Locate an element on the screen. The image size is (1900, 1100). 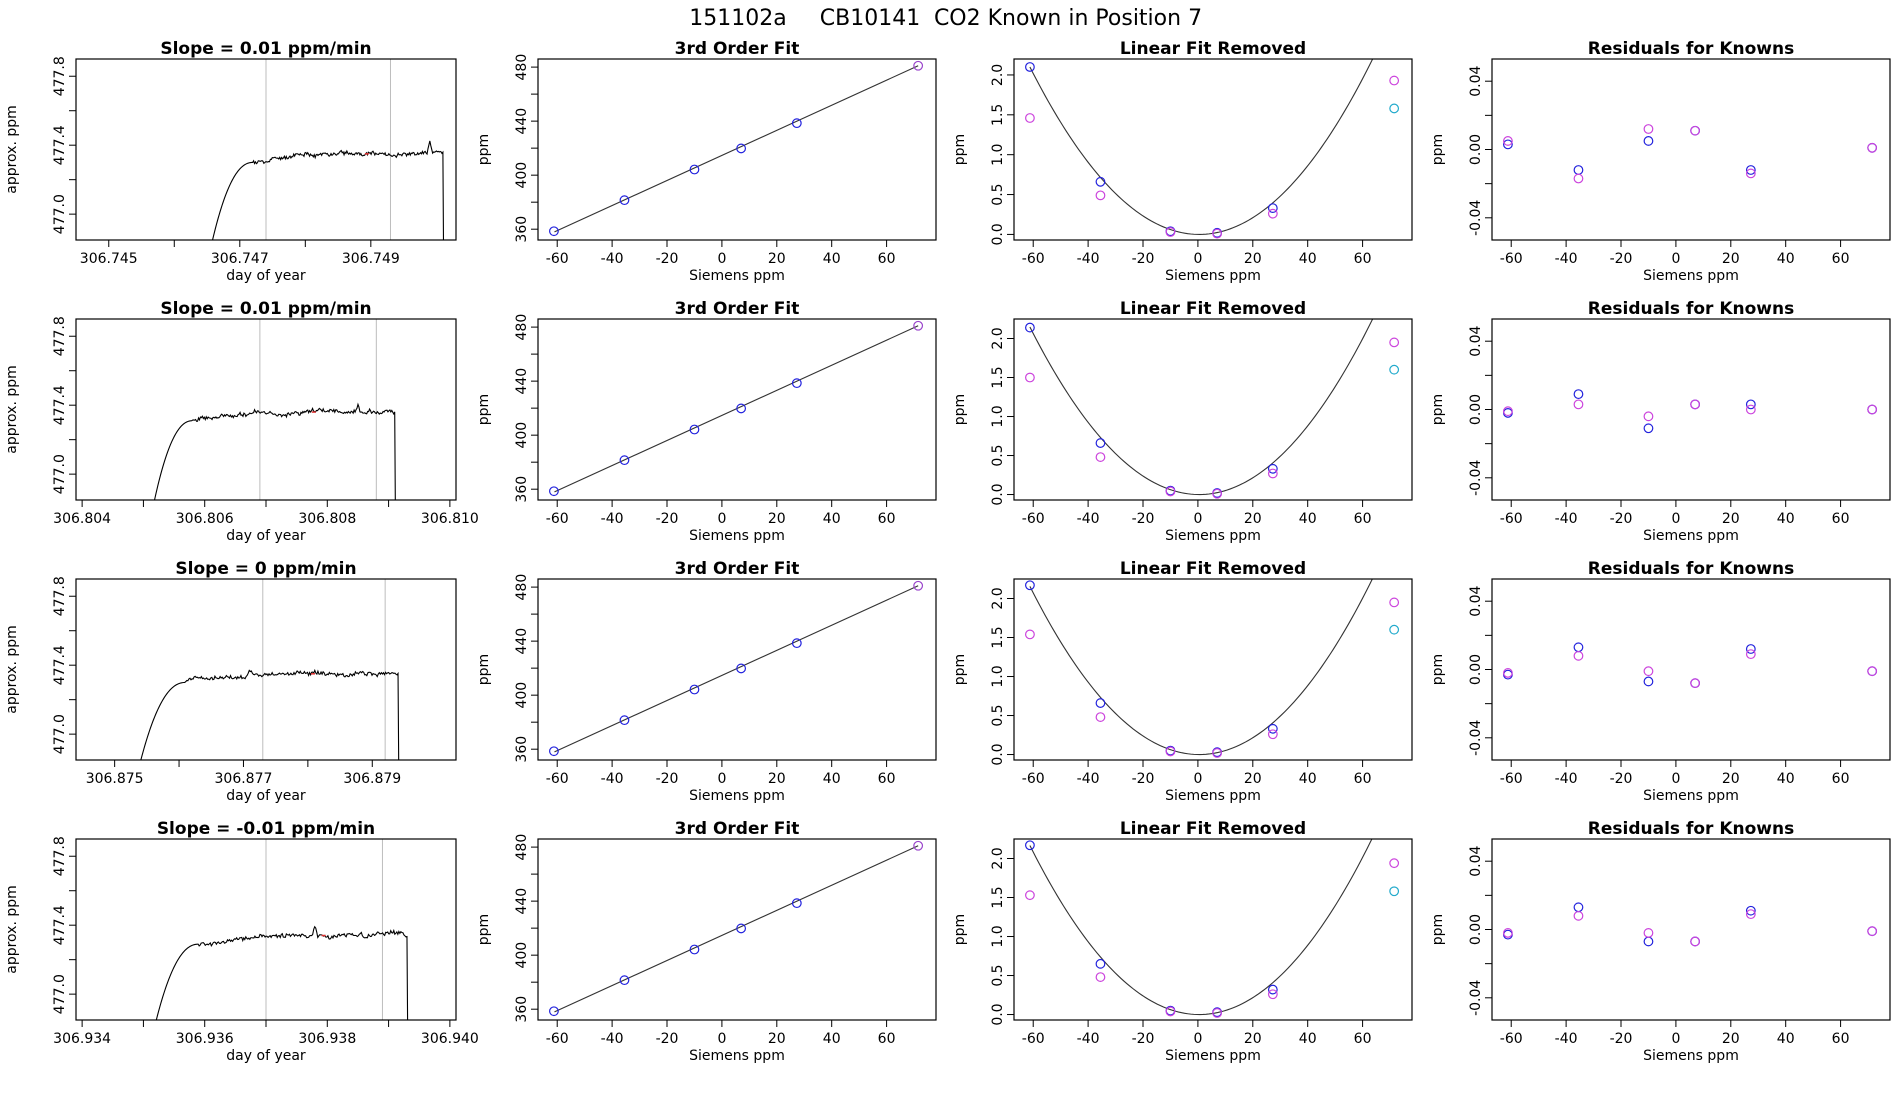
y-tick-label: 480 is located at coordinates (522, 67).